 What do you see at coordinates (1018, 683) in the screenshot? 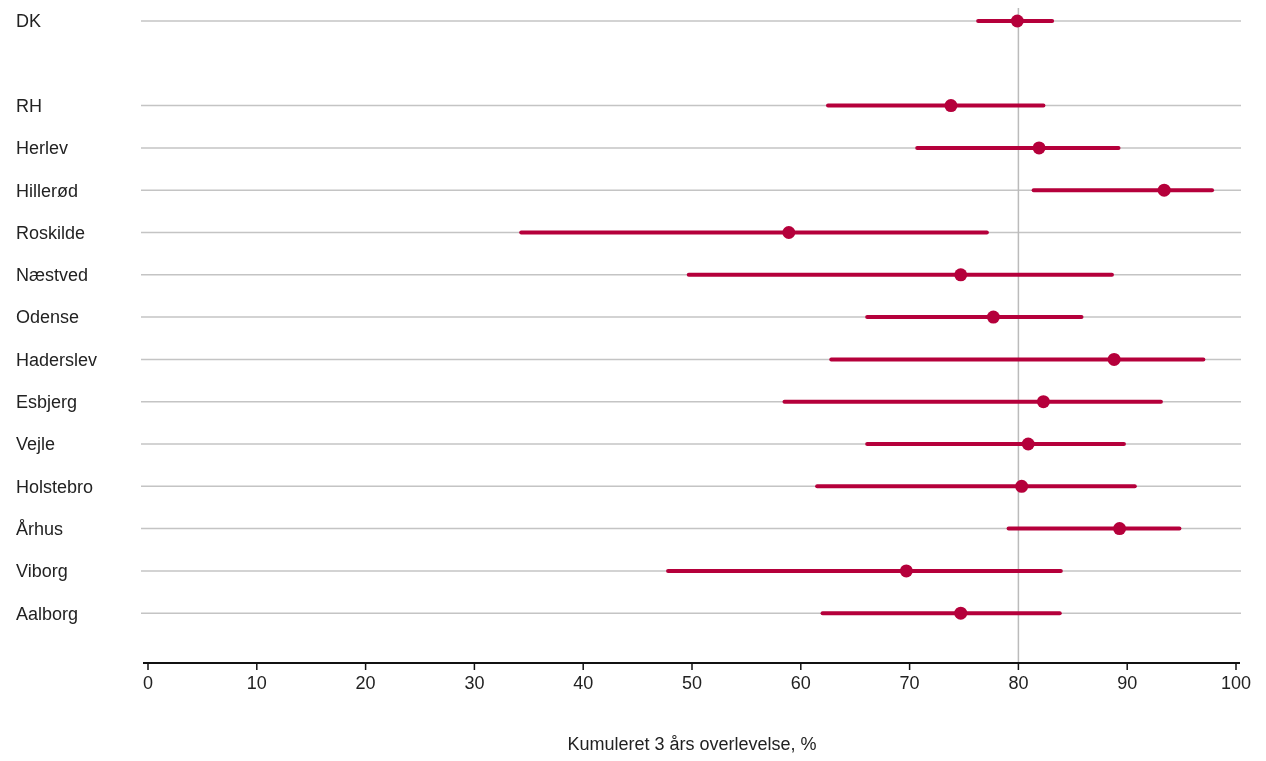
I see `x-tick-label: 80` at bounding box center [1018, 683].